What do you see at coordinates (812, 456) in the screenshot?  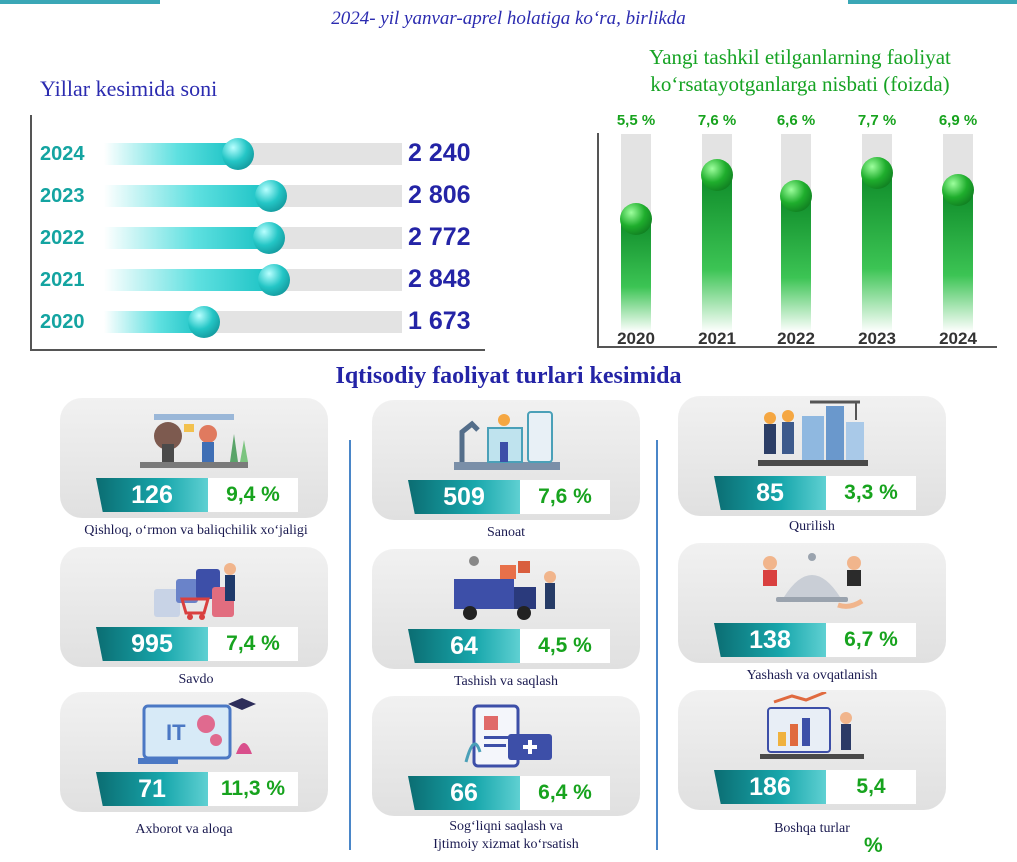 I see `sector-card-construction: 85 3,3 %` at bounding box center [812, 456].